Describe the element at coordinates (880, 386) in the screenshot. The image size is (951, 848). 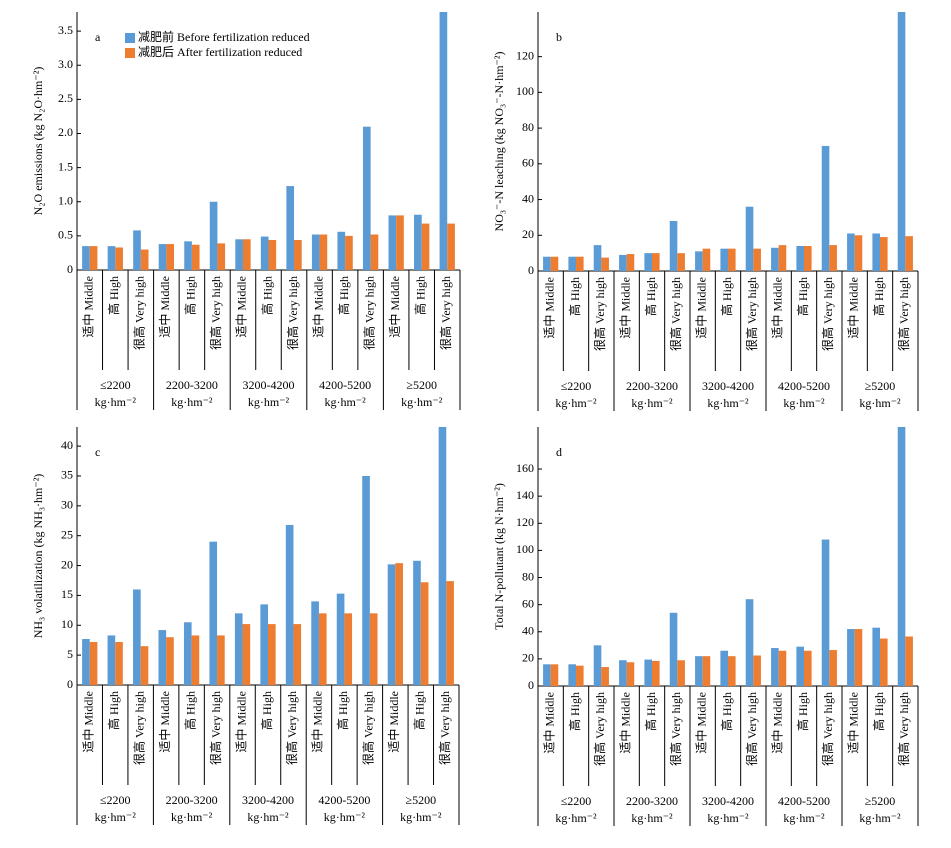
I see `group-label: ≥5200` at that location.